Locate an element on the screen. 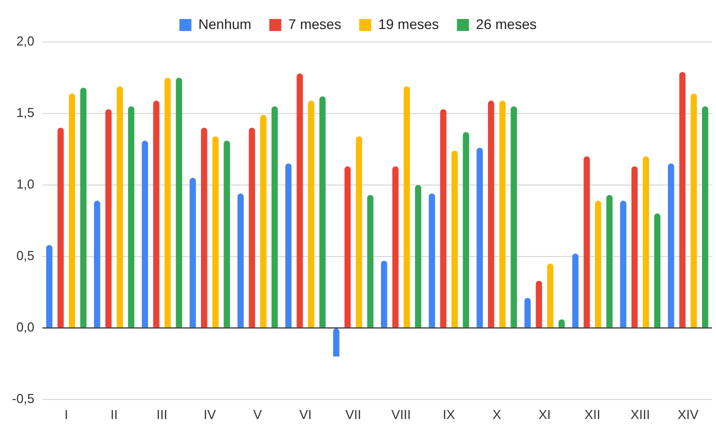 This screenshot has height=435, width=716. x-tick-label: XIII is located at coordinates (640, 414).